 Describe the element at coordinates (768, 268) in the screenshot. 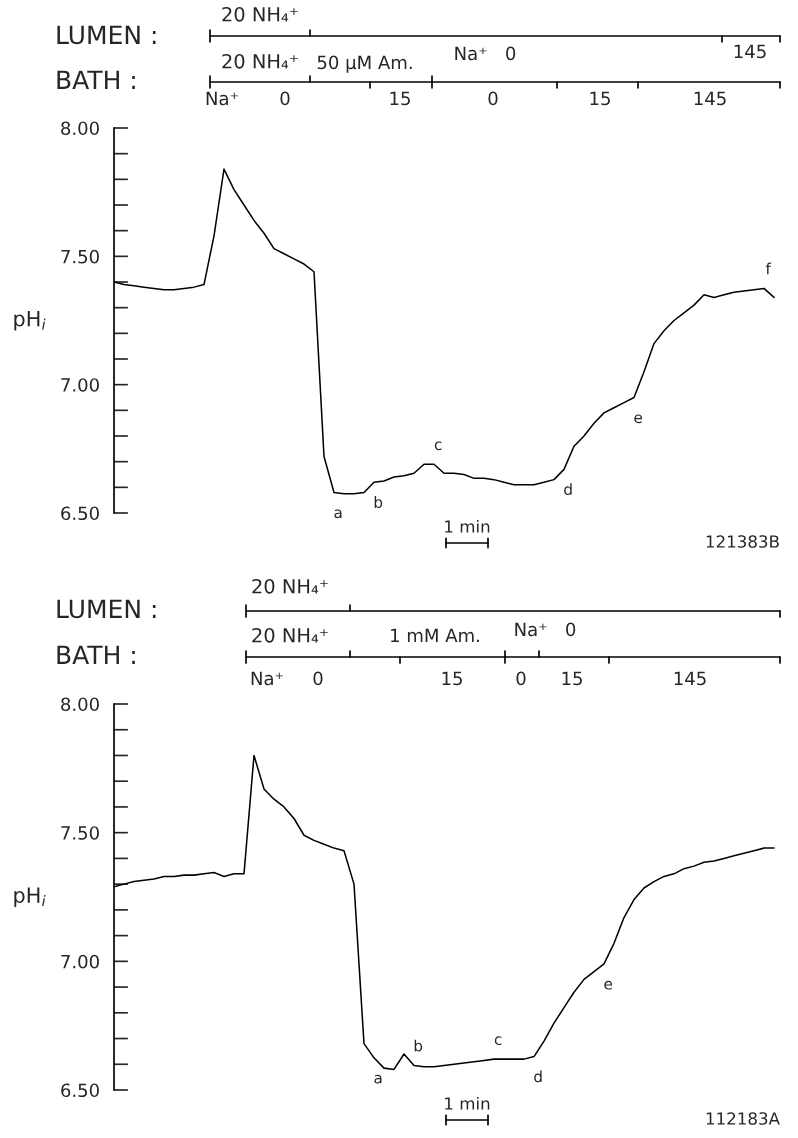

I see `data-label: f` at that location.